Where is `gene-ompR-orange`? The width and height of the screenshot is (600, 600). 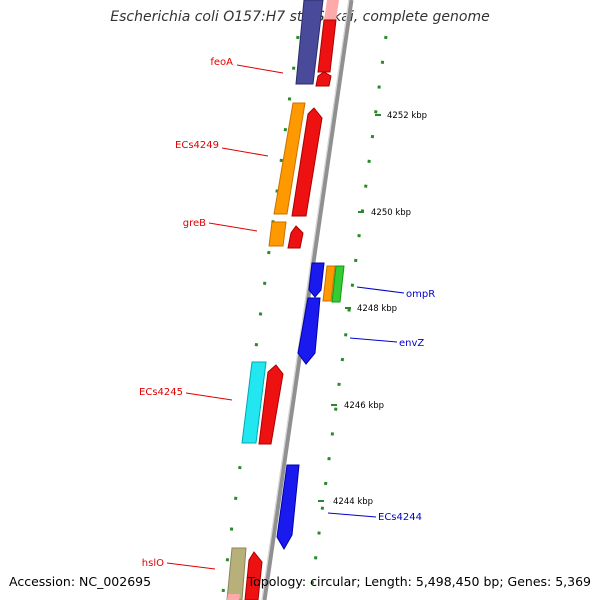 gene-ompR-orange is located at coordinates (329, 283).